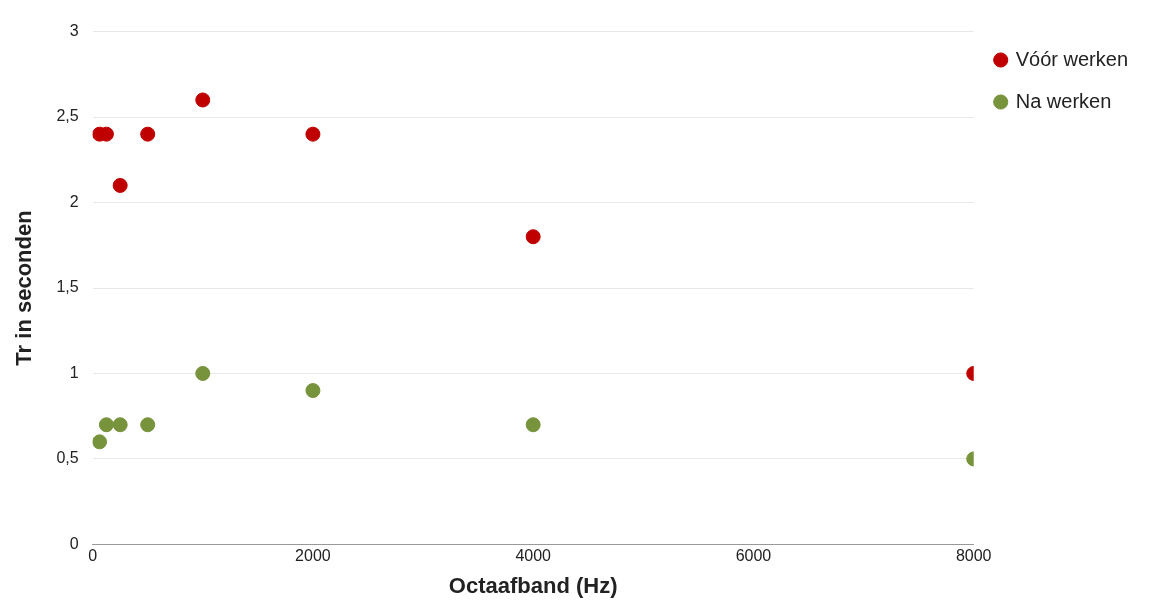 The width and height of the screenshot is (1160, 612). Describe the element at coordinates (533, 585) in the screenshot. I see `x-axis-title: Octaafband (Hz)` at that location.